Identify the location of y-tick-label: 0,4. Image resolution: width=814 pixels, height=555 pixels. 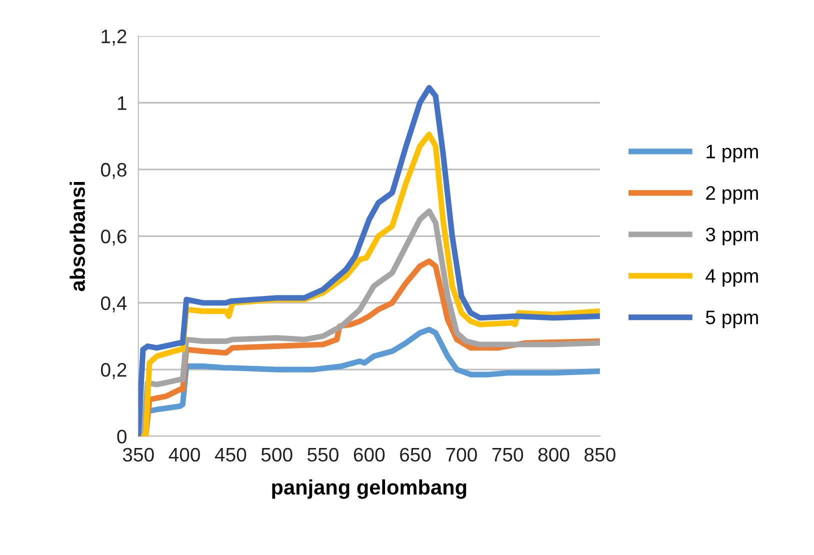
(114, 304).